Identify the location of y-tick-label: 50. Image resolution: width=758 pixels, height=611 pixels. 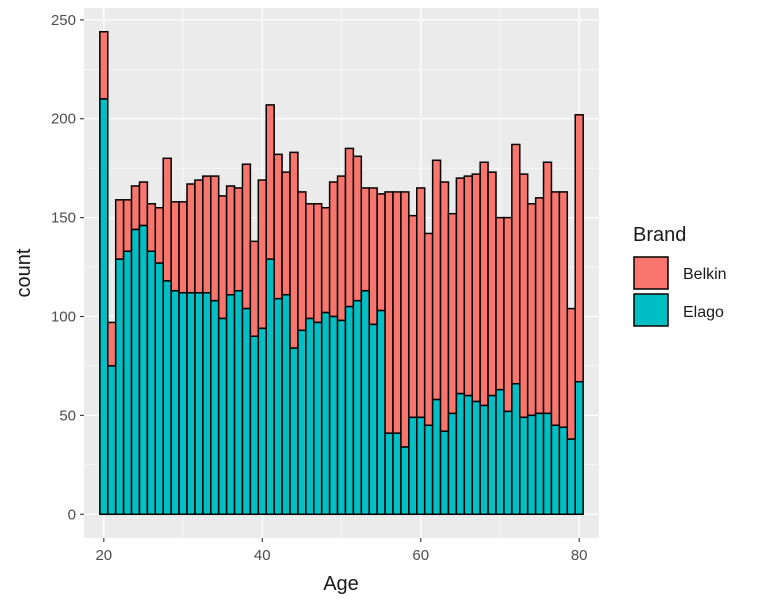
(67, 415).